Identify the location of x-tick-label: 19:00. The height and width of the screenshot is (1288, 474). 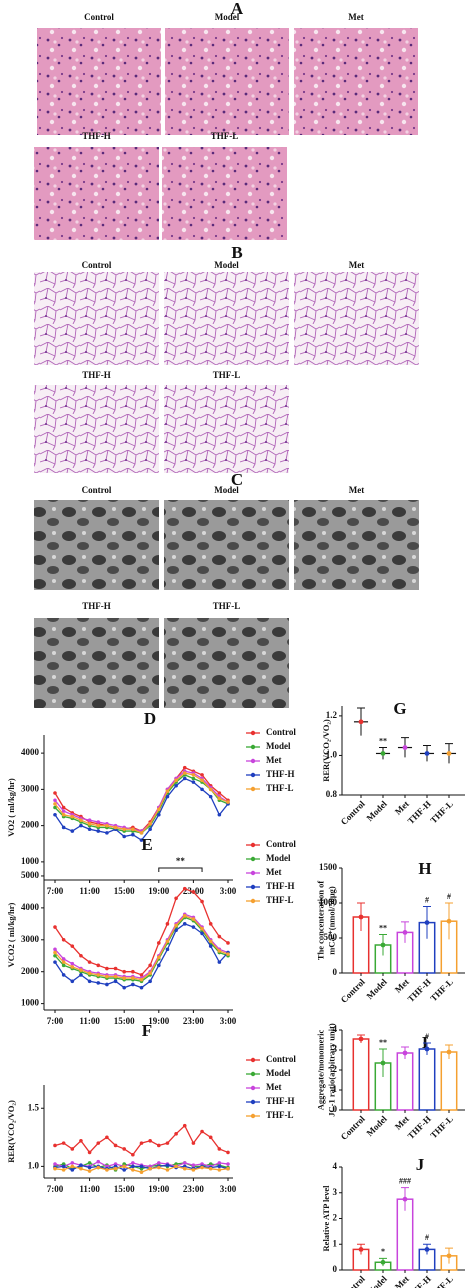
(158, 891).